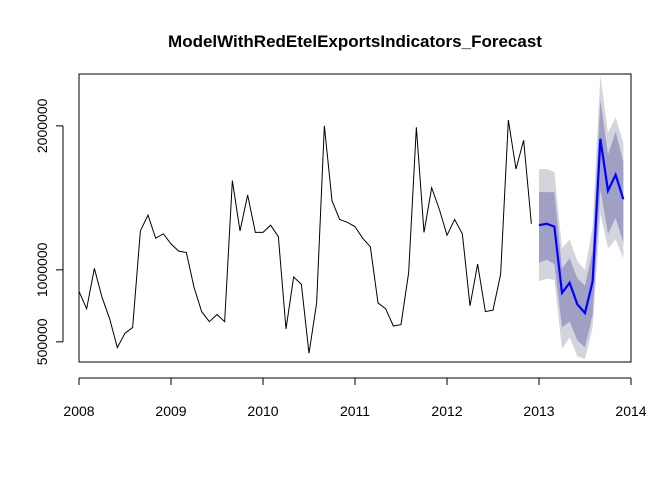 The image size is (672, 480). Describe the element at coordinates (78, 411) in the screenshot. I see `x-tick-label: 2008` at that location.